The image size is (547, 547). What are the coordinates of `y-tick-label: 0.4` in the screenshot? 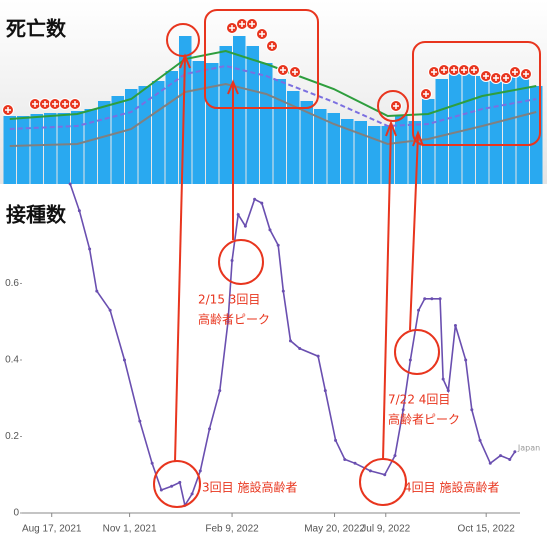 It's located at (12, 360).